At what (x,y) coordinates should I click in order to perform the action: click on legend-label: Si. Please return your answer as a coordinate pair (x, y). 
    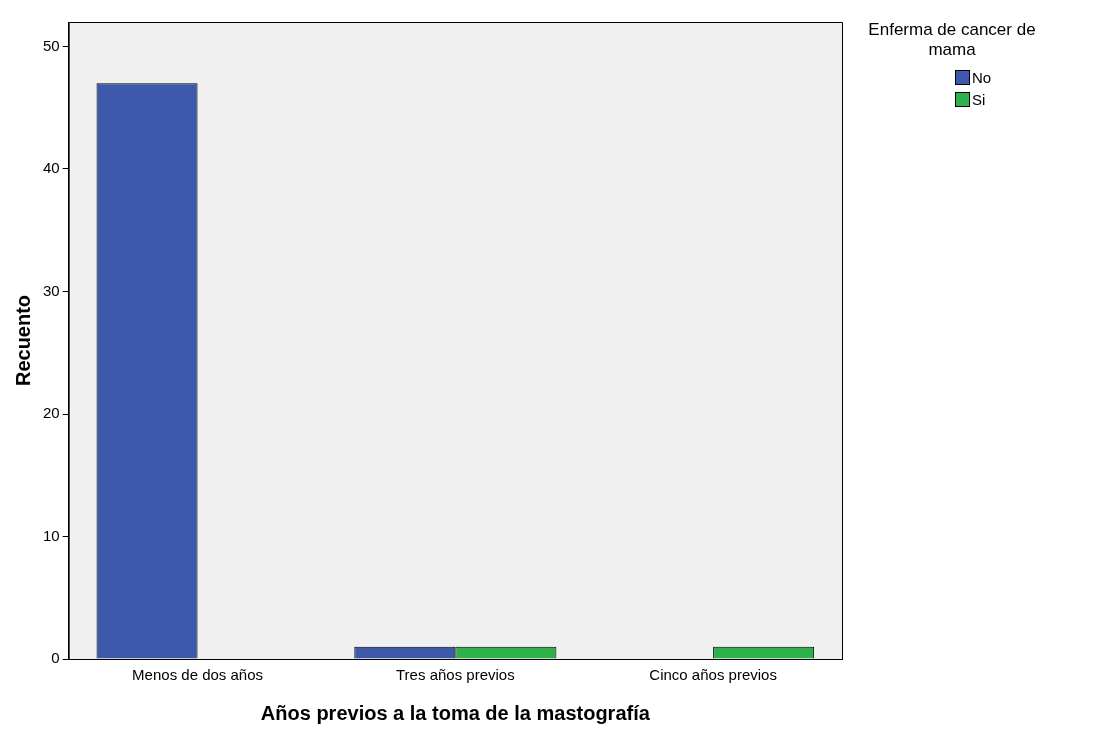
    Looking at the image, I should click on (979, 99).